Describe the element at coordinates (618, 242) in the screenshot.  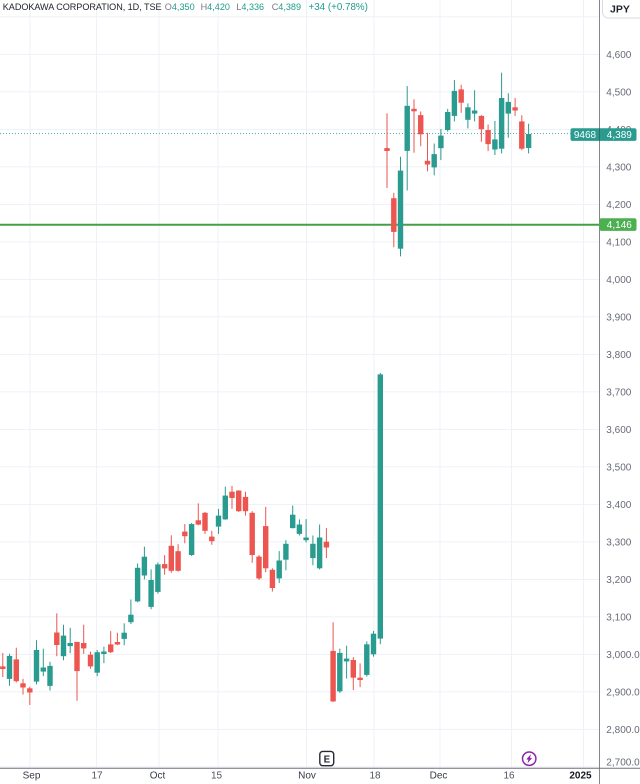
I see `svg-text: 4,100` at that location.